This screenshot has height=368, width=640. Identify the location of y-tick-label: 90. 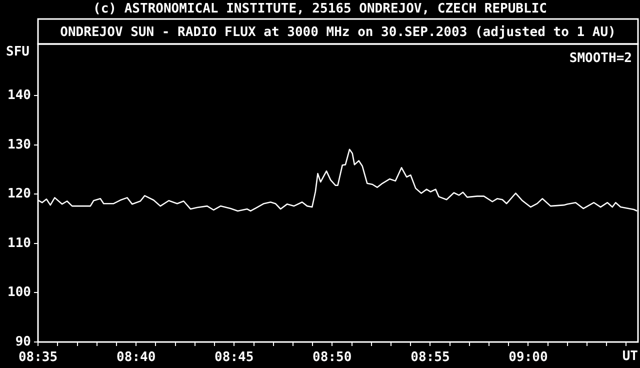
(23, 342).